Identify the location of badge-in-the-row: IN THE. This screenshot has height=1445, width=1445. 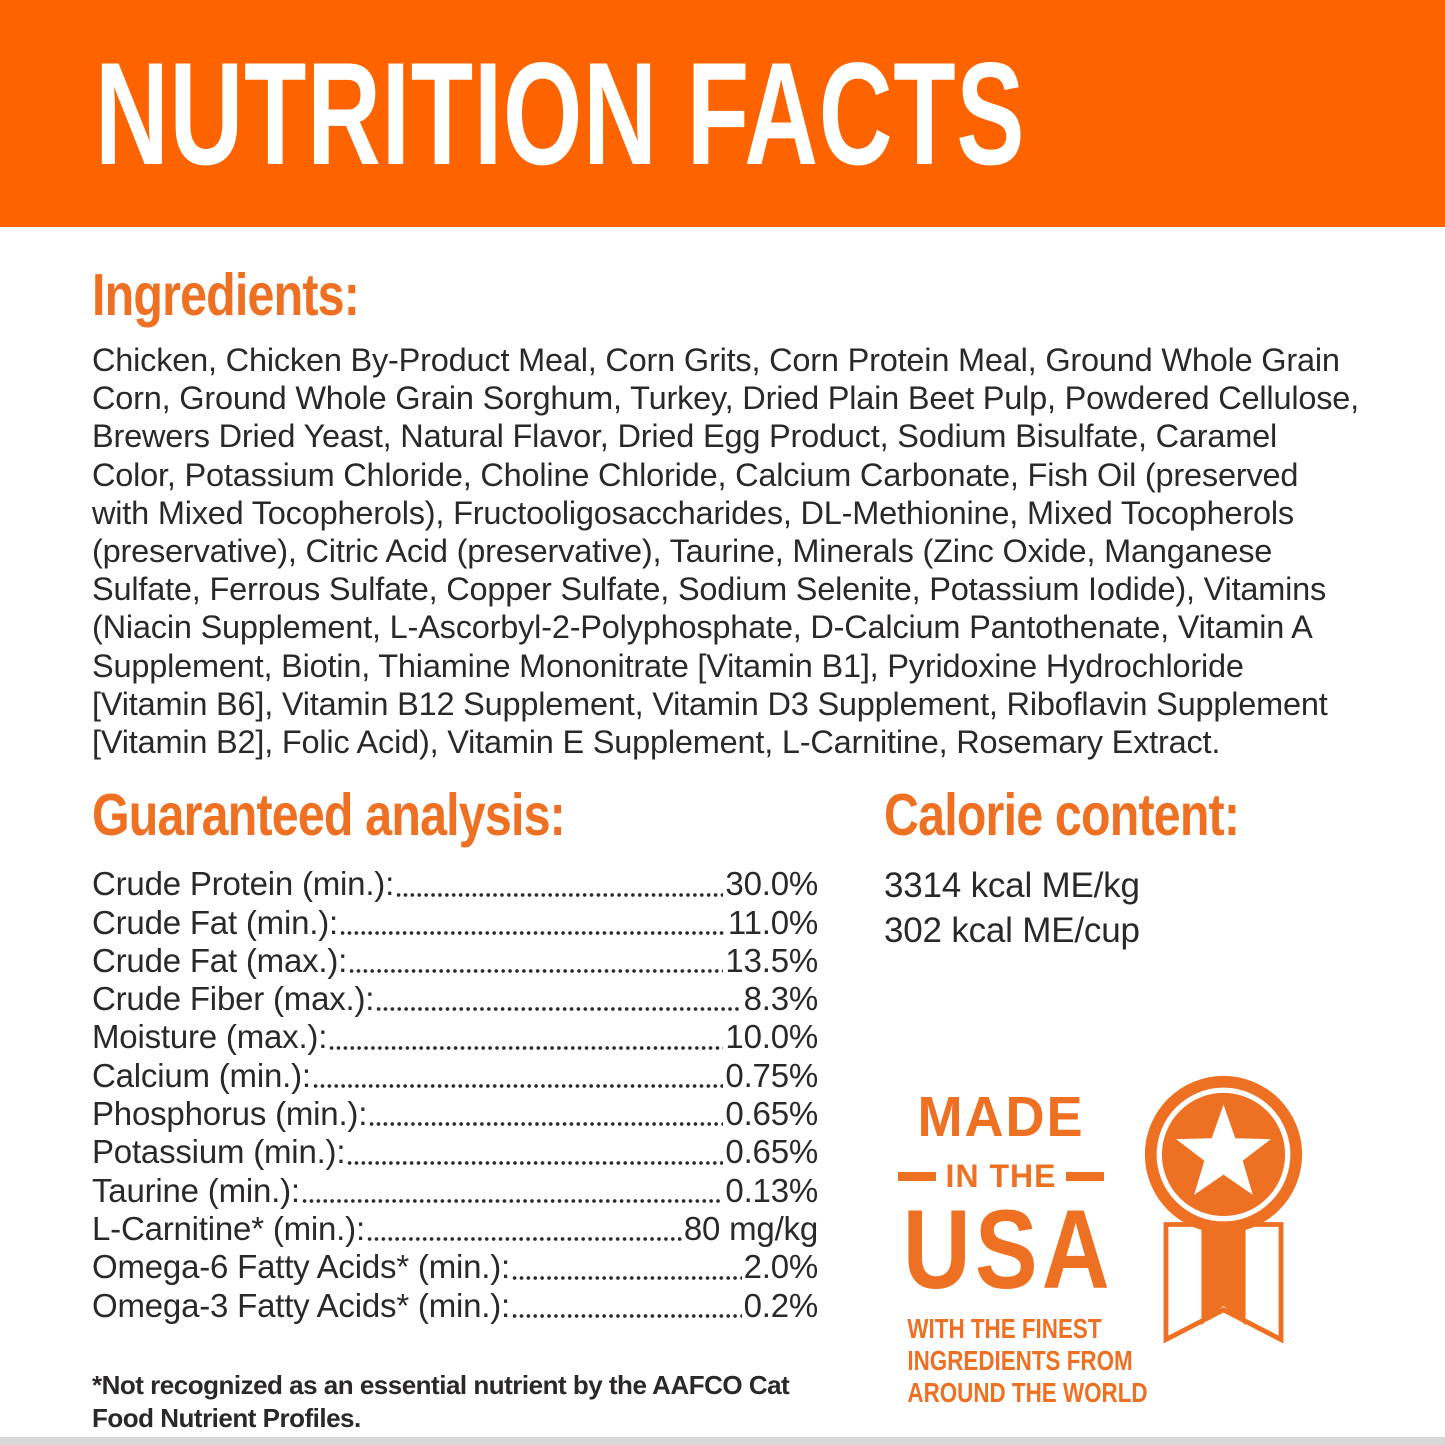
(1001, 1176).